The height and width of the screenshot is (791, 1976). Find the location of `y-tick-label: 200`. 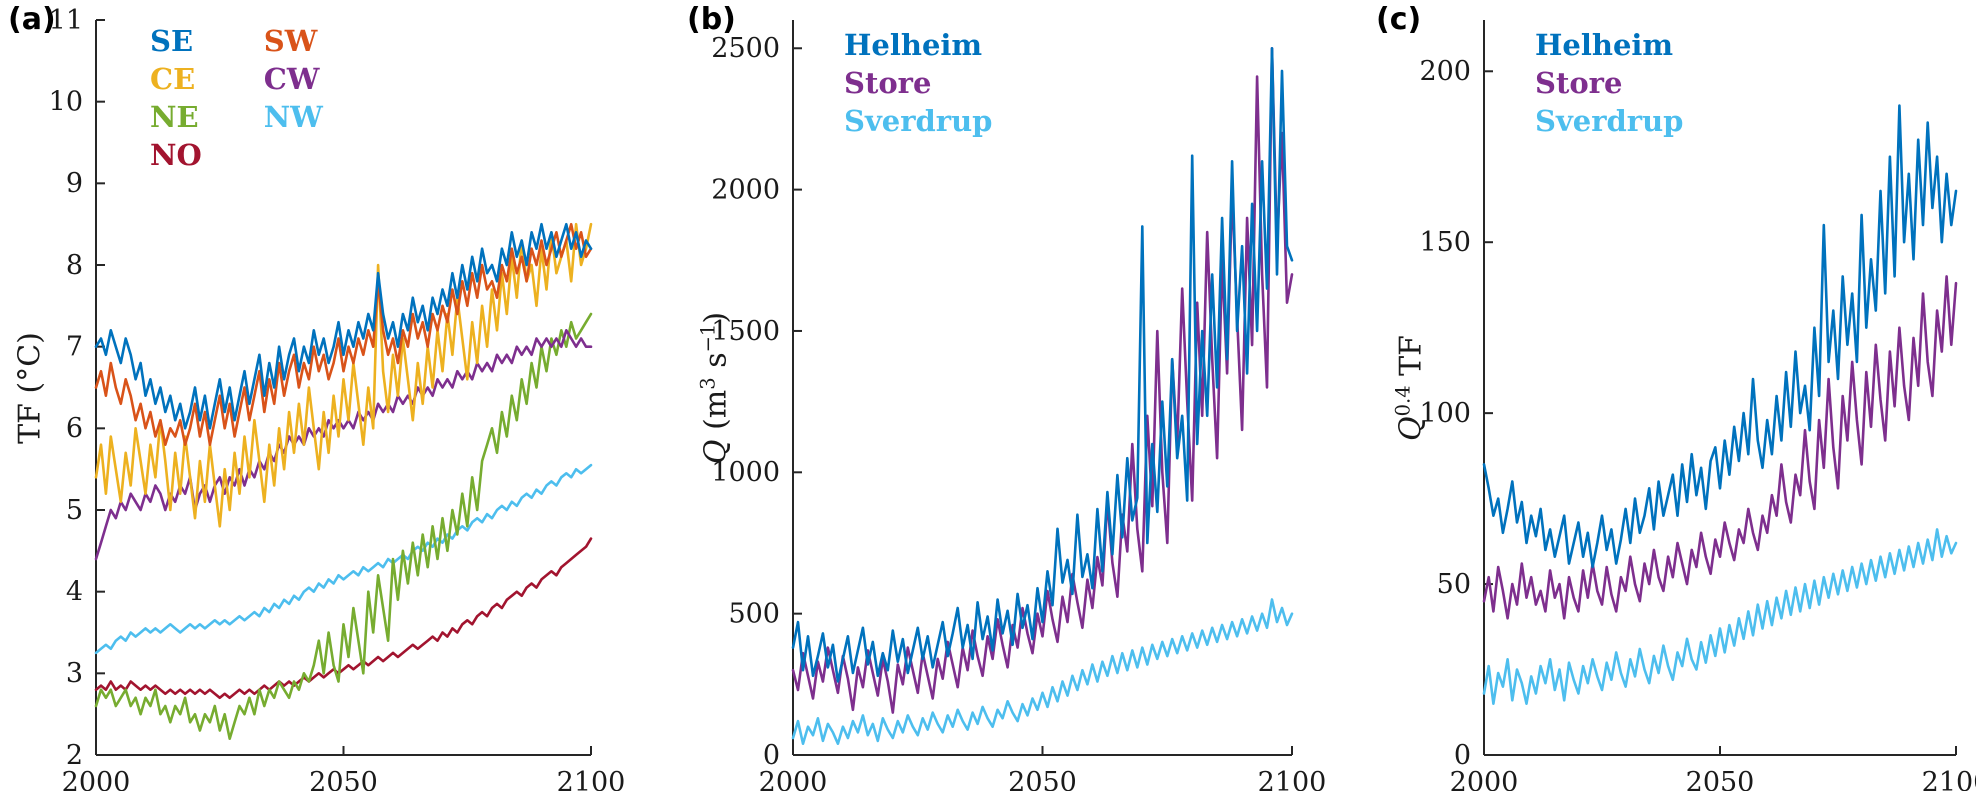

y-tick-label: 200 is located at coordinates (1445, 71).